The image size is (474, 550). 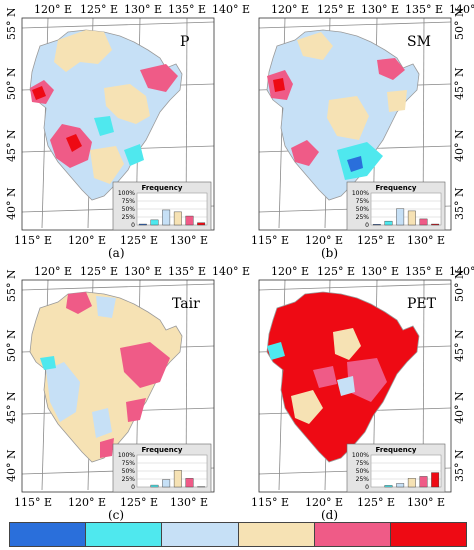 I want to click on left-tick: 55° N, so click(x=11, y=23).